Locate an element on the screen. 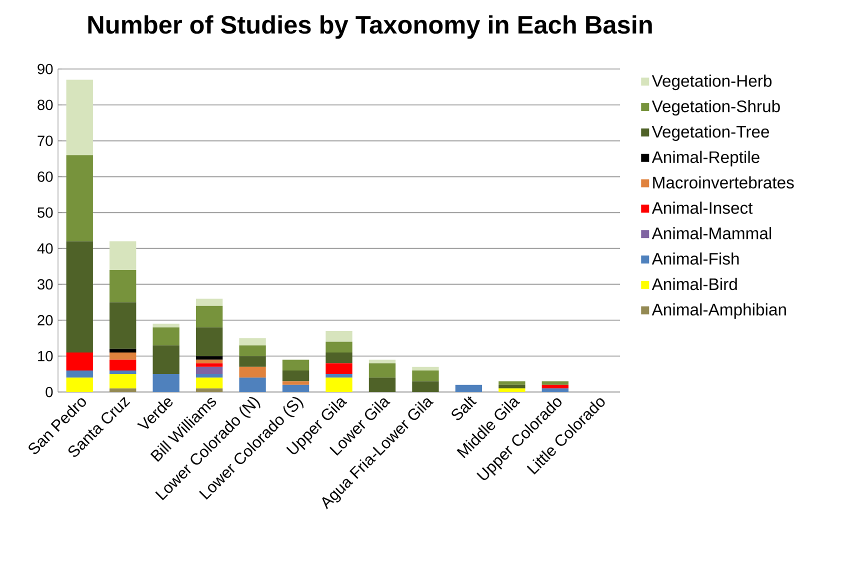 This screenshot has height=583, width=856. y-tick-label: 80 is located at coordinates (45, 105).